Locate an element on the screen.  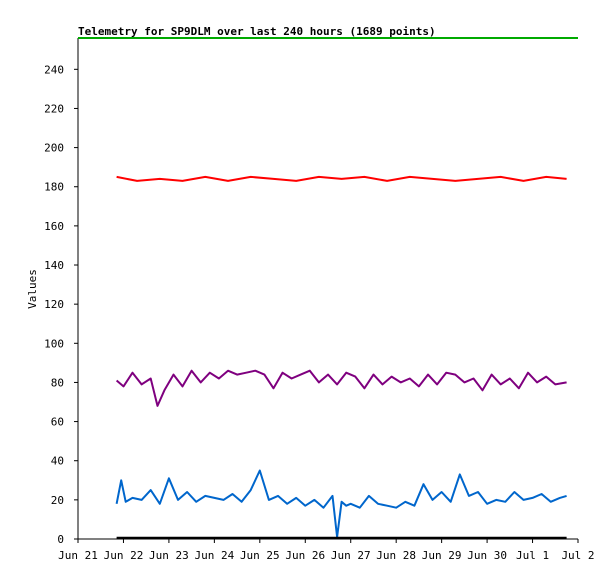
y-tick-label: 240 is located at coordinates (54, 69).